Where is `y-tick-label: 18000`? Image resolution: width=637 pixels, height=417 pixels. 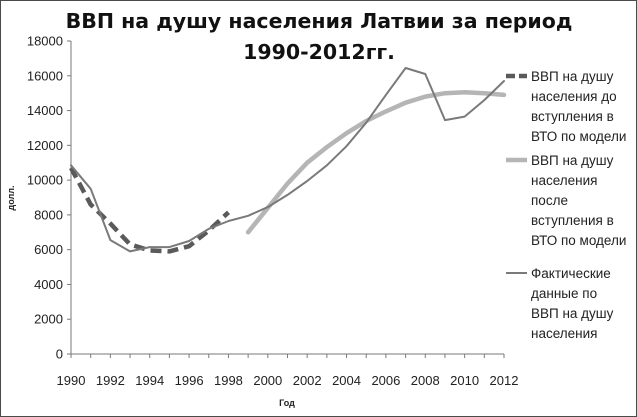 y-tick-label: 18000 is located at coordinates (45, 41).